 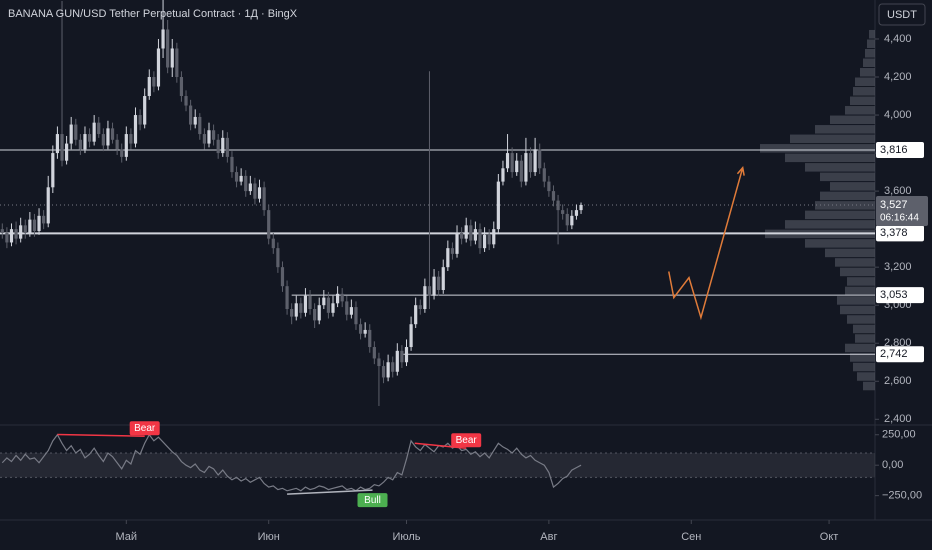 What do you see at coordinates (894, 295) in the screenshot?
I see `level-label: 3,053` at bounding box center [894, 295].